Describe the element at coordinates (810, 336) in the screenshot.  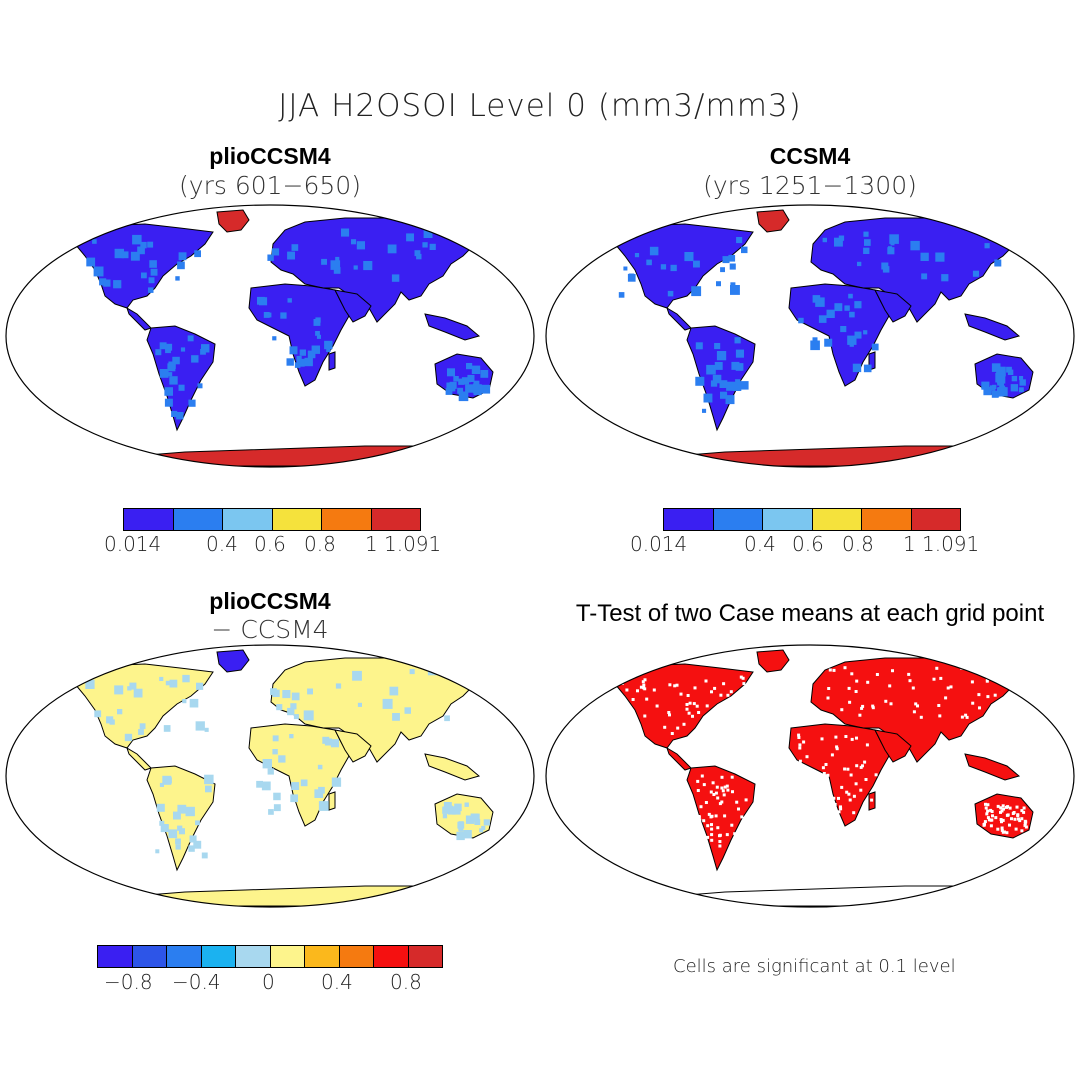
I see `map-border` at that location.